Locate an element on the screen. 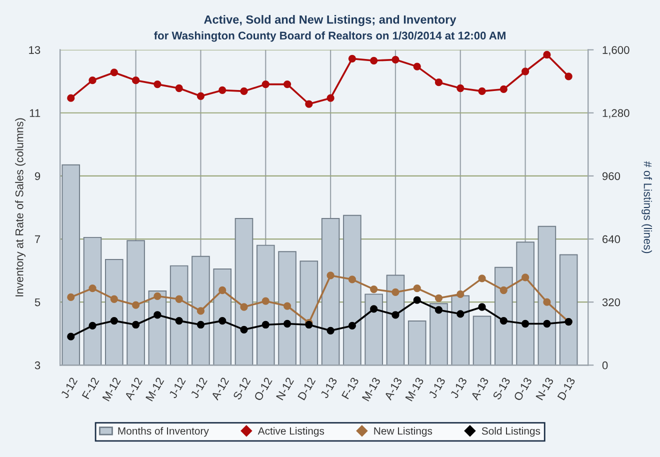 Image resolution: width=660 pixels, height=457 pixels. y2-tick-label: 960 is located at coordinates (611, 176).